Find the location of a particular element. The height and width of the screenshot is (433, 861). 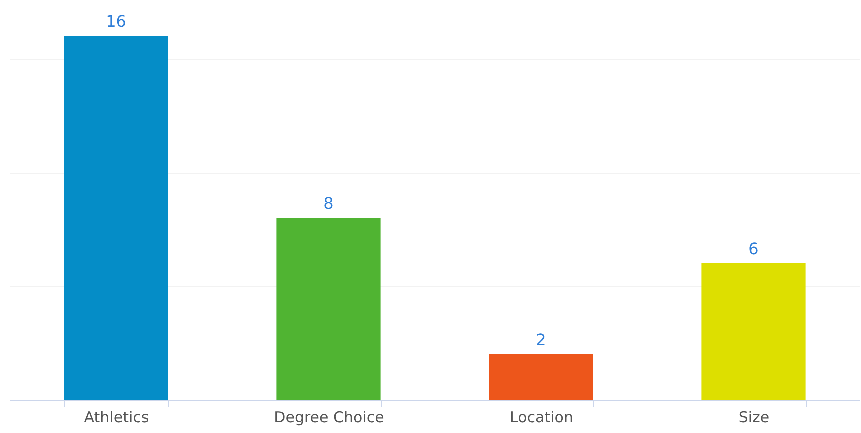

data-label: 2 is located at coordinates (541, 340).